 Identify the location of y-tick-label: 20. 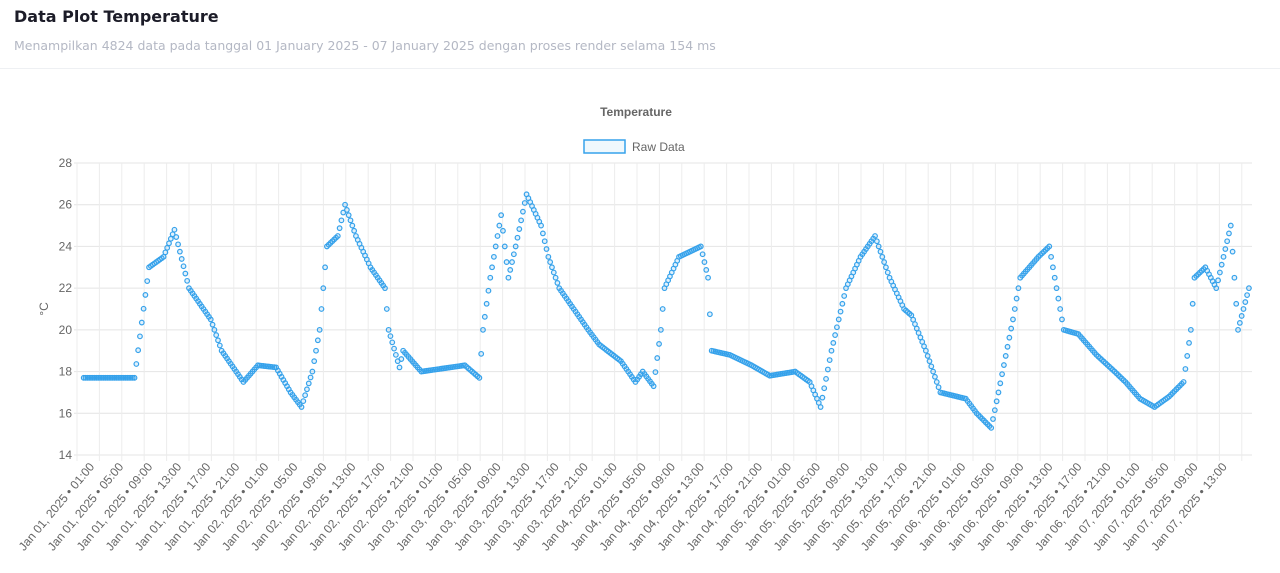
(66, 330).